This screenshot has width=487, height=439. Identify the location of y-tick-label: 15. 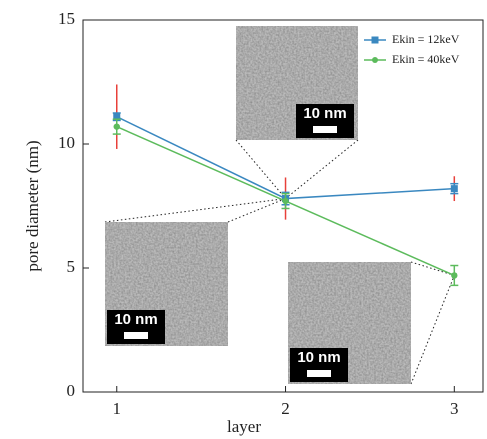
(66, 18).